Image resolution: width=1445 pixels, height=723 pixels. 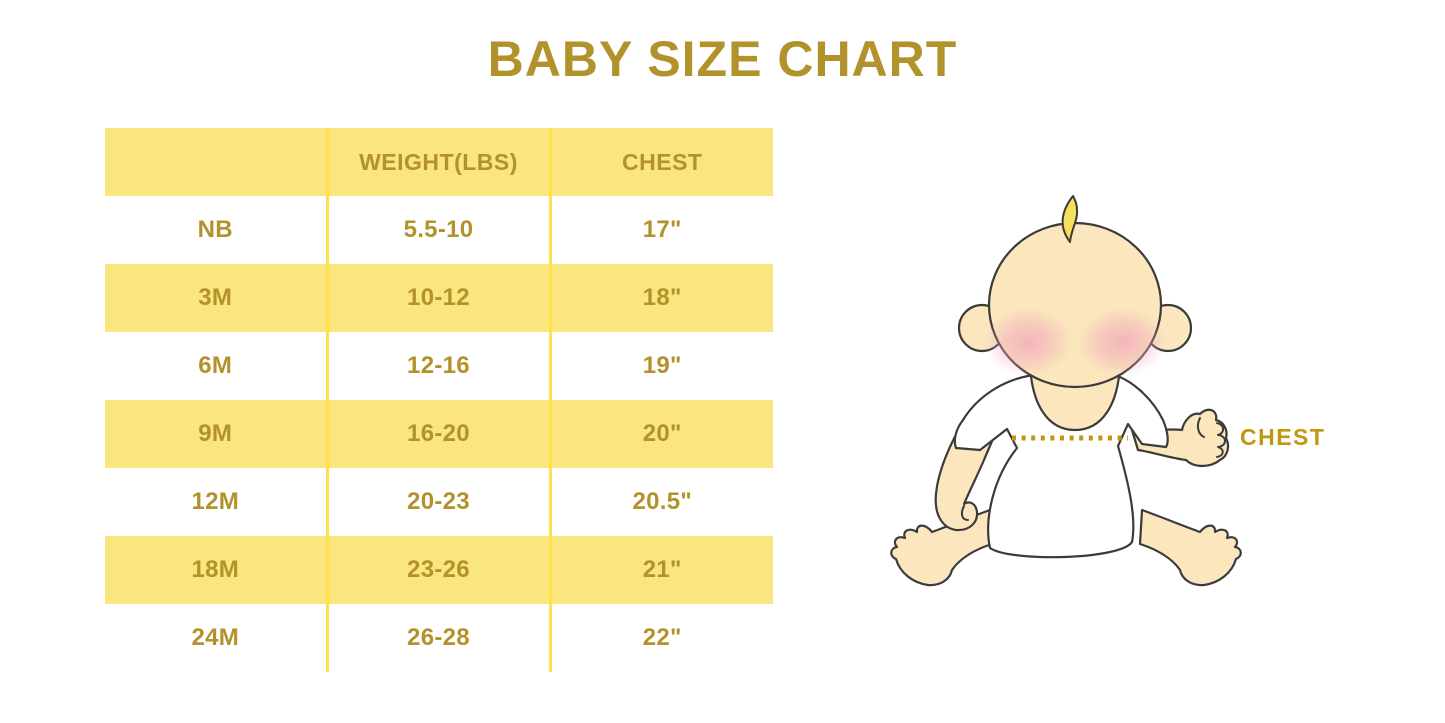 What do you see at coordinates (215, 637) in the screenshot?
I see `size-cell: 24M` at bounding box center [215, 637].